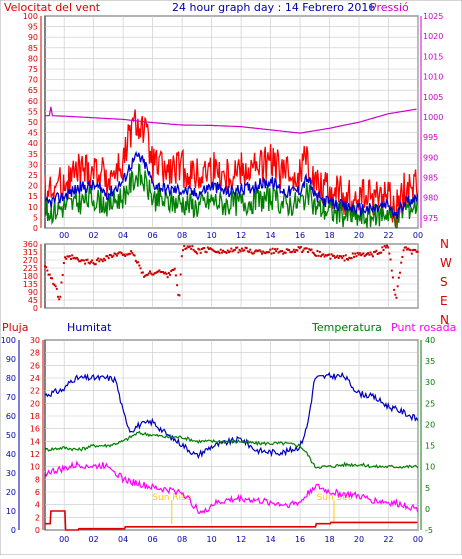 The image size is (462, 559). I want to click on wind-speed-axis-title: Velocitat del vent, so click(52, 7).